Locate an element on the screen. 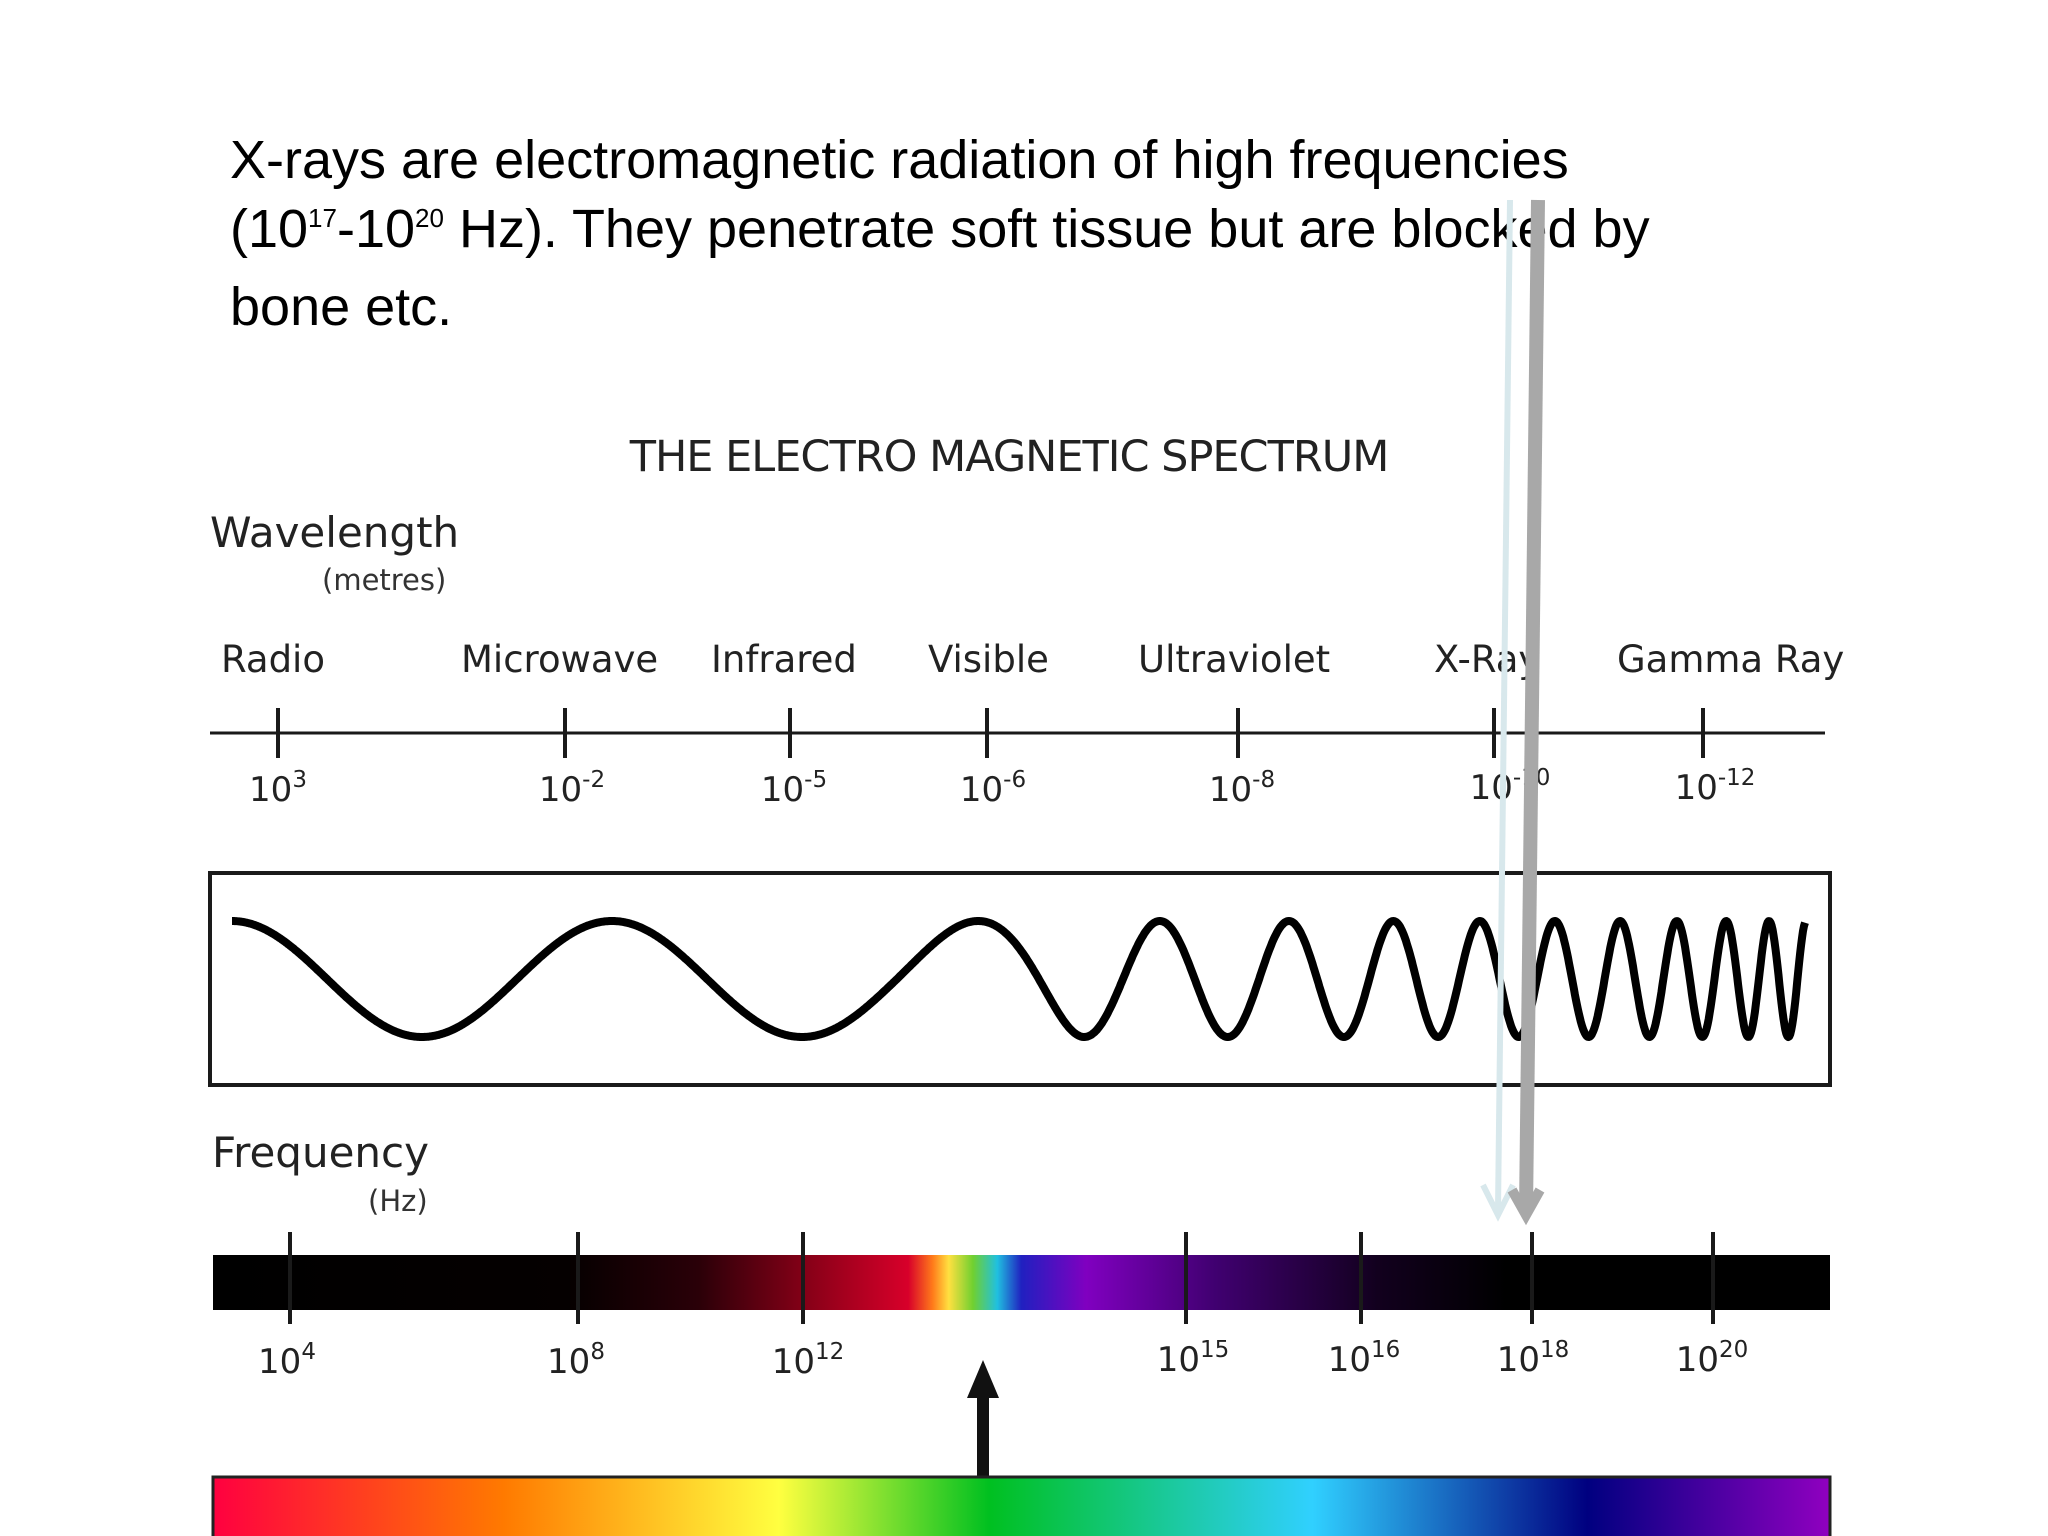  wavelength-tick-label: 10⁻⁵ is located at coordinates (794, 788).